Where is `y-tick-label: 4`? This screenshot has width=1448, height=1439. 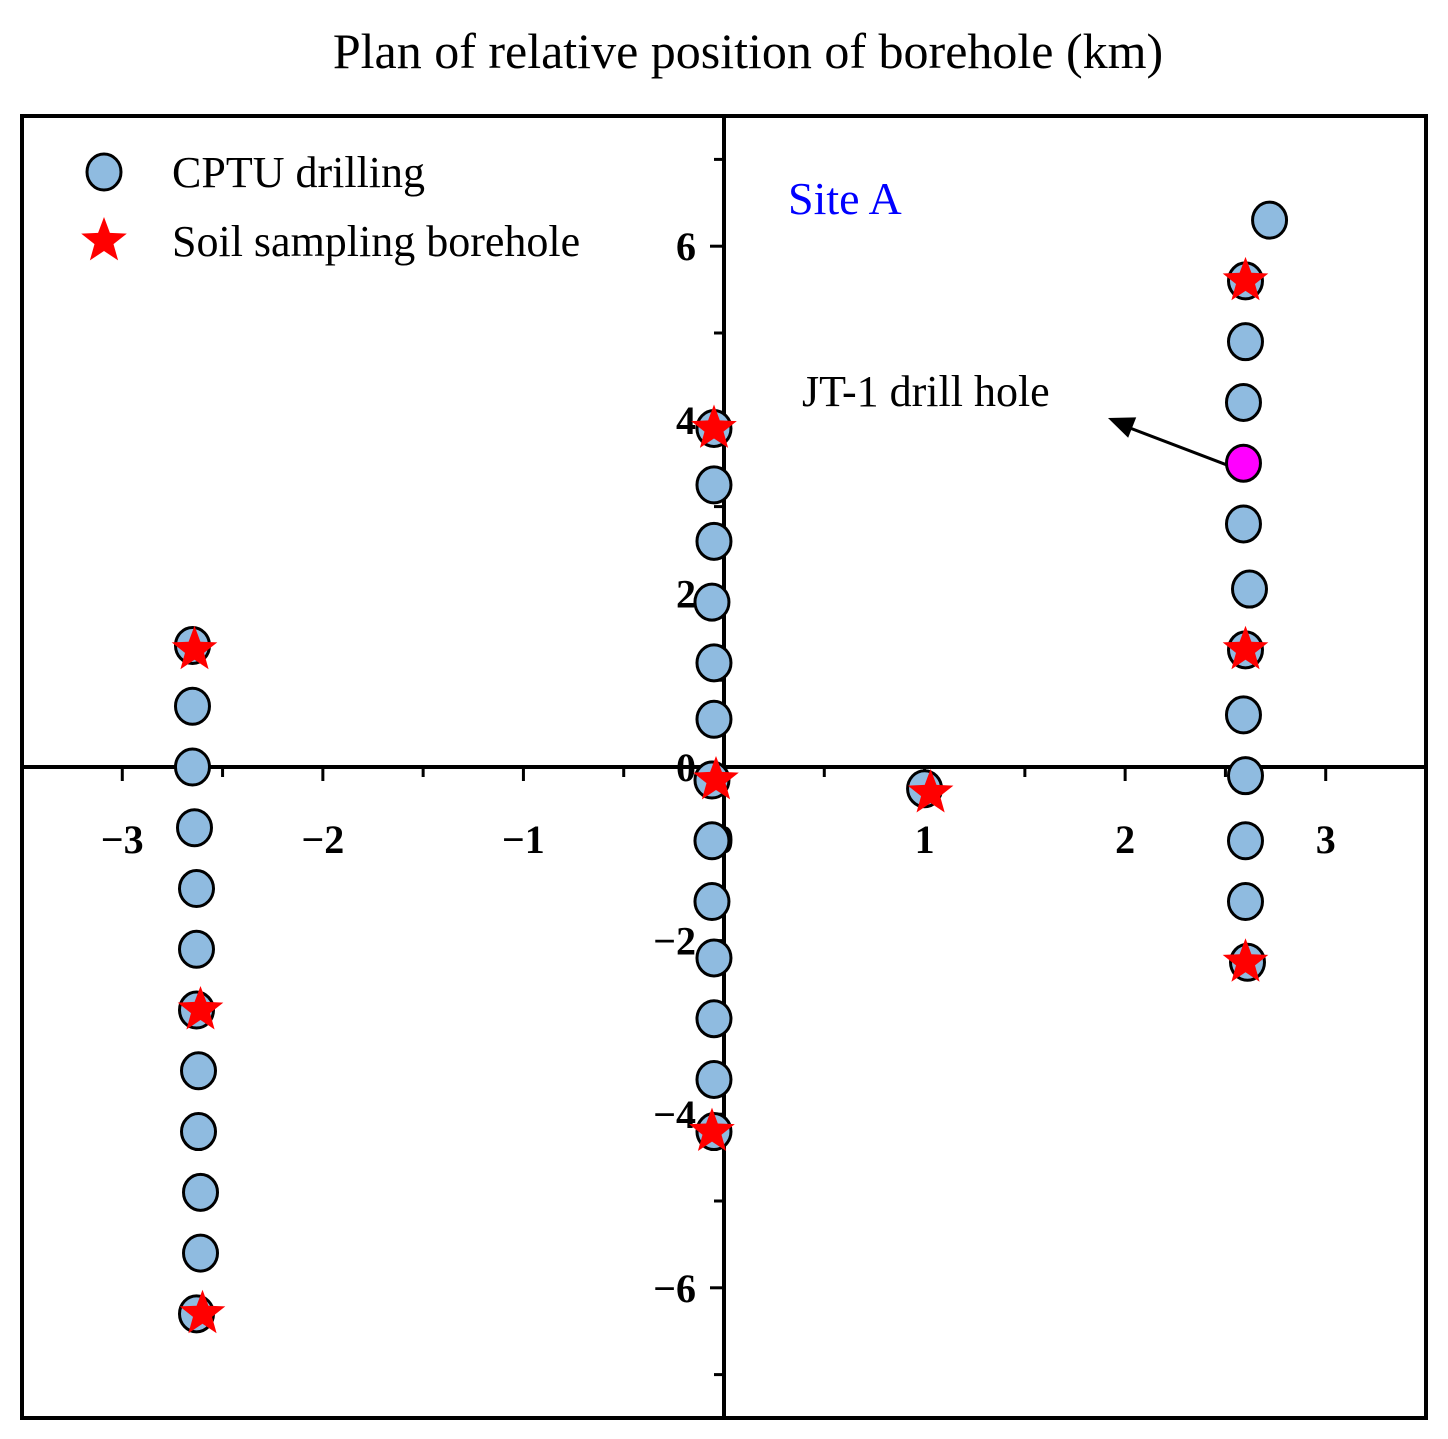 y-tick-label: 4 is located at coordinates (686, 420).